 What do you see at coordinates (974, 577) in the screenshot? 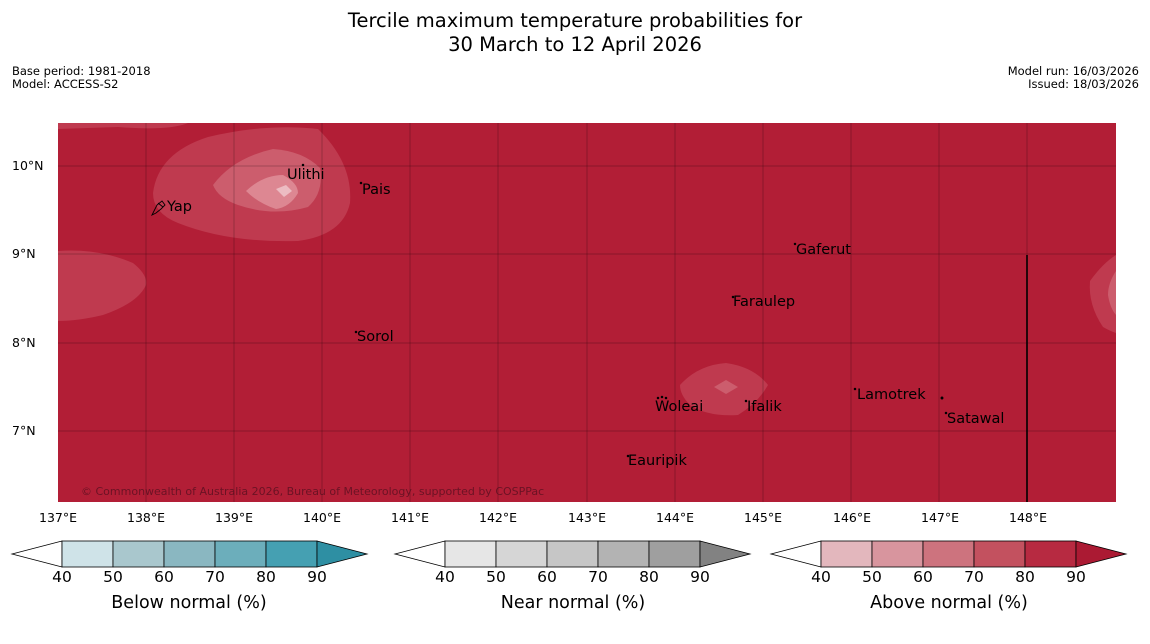
I see `above-tick-70: 70` at bounding box center [974, 577].